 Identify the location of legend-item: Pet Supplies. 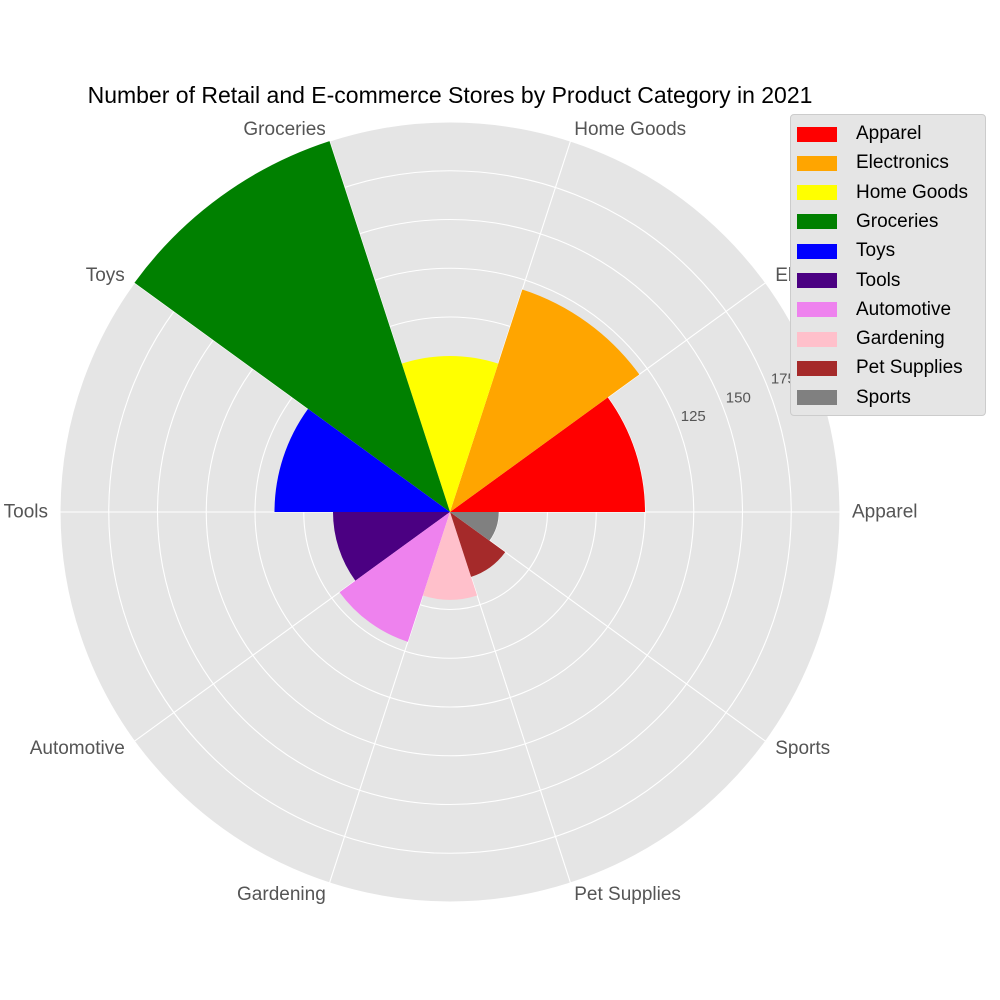
(880, 368).